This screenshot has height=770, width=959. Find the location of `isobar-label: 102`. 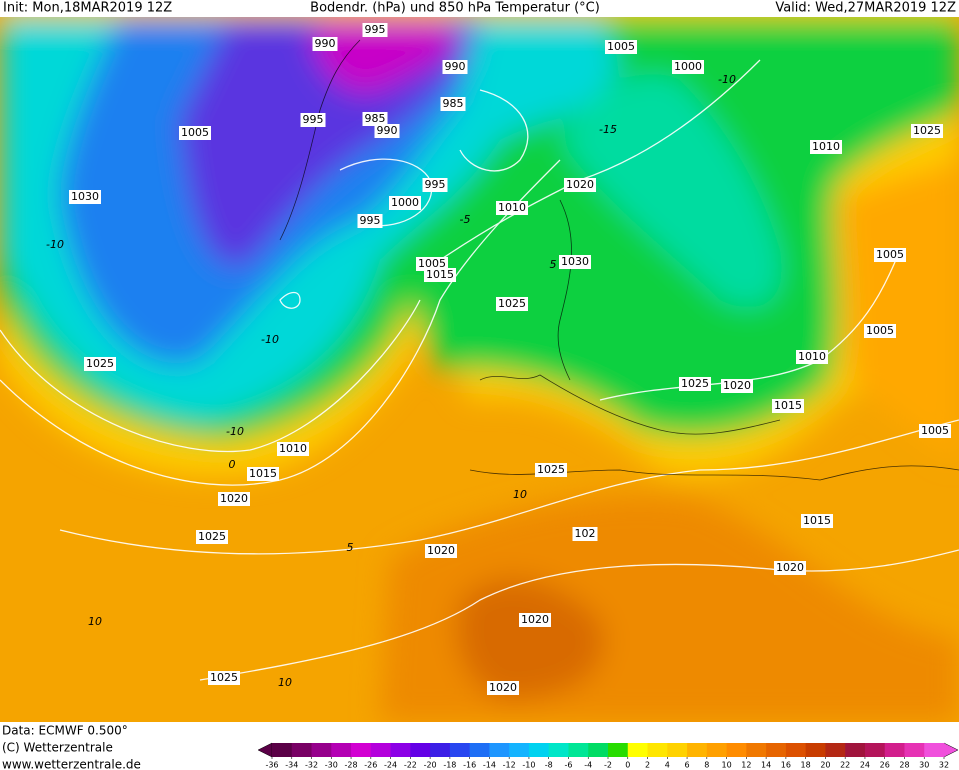

isobar-label: 102 is located at coordinates (585, 534).